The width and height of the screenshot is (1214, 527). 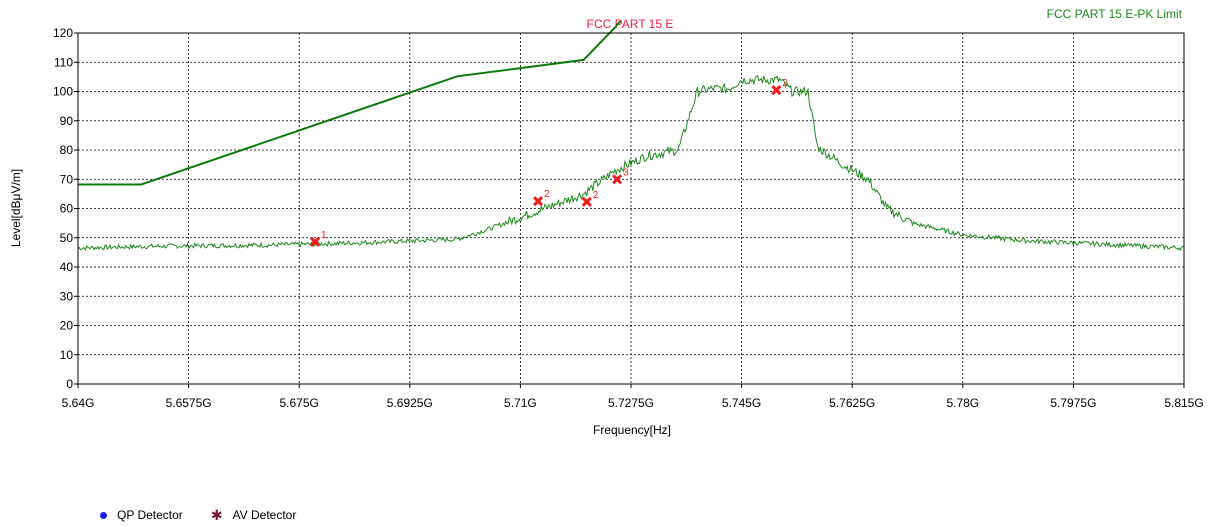 I want to click on x-tick-label: 5.71G, so click(x=520, y=403).